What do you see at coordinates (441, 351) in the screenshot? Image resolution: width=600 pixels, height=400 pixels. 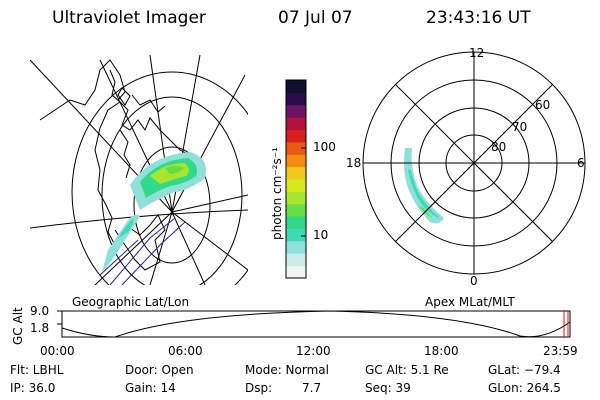 I see `timeline-xtick-1800: 18:00` at bounding box center [441, 351].